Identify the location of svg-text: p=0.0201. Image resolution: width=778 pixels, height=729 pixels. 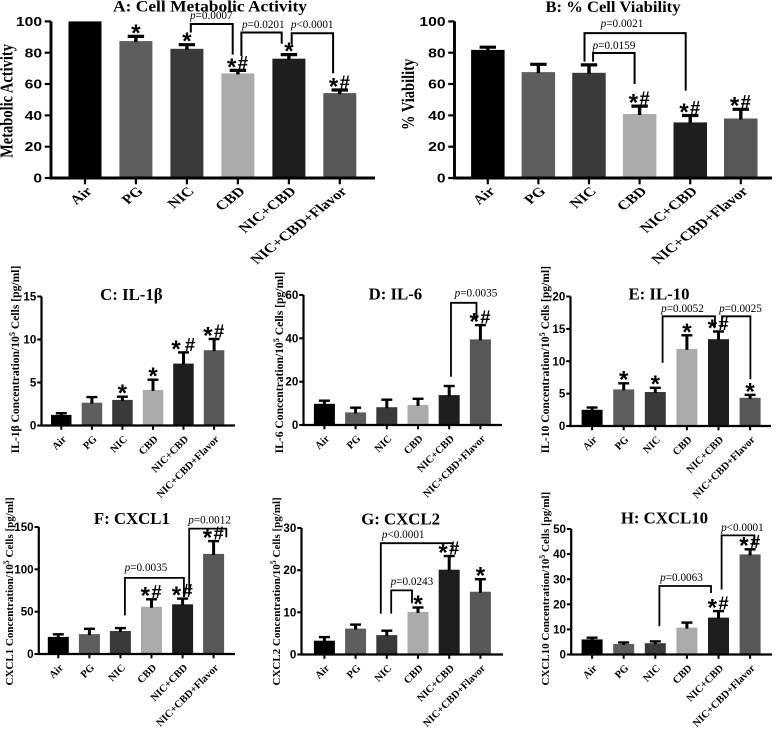
(263, 25).